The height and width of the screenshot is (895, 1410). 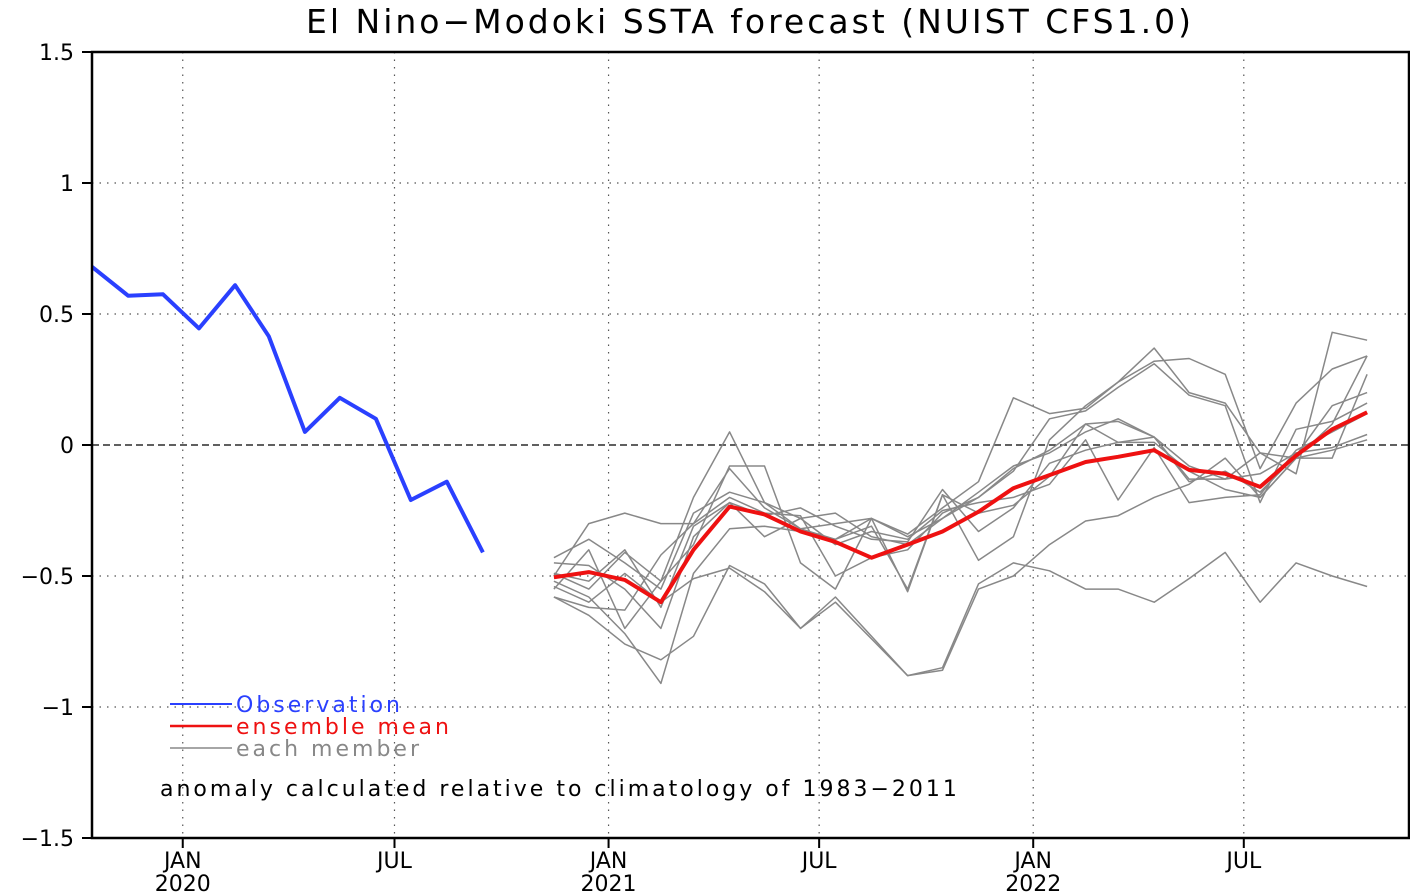 I want to click on y-tick-label-4: −0.5, so click(x=47, y=577).